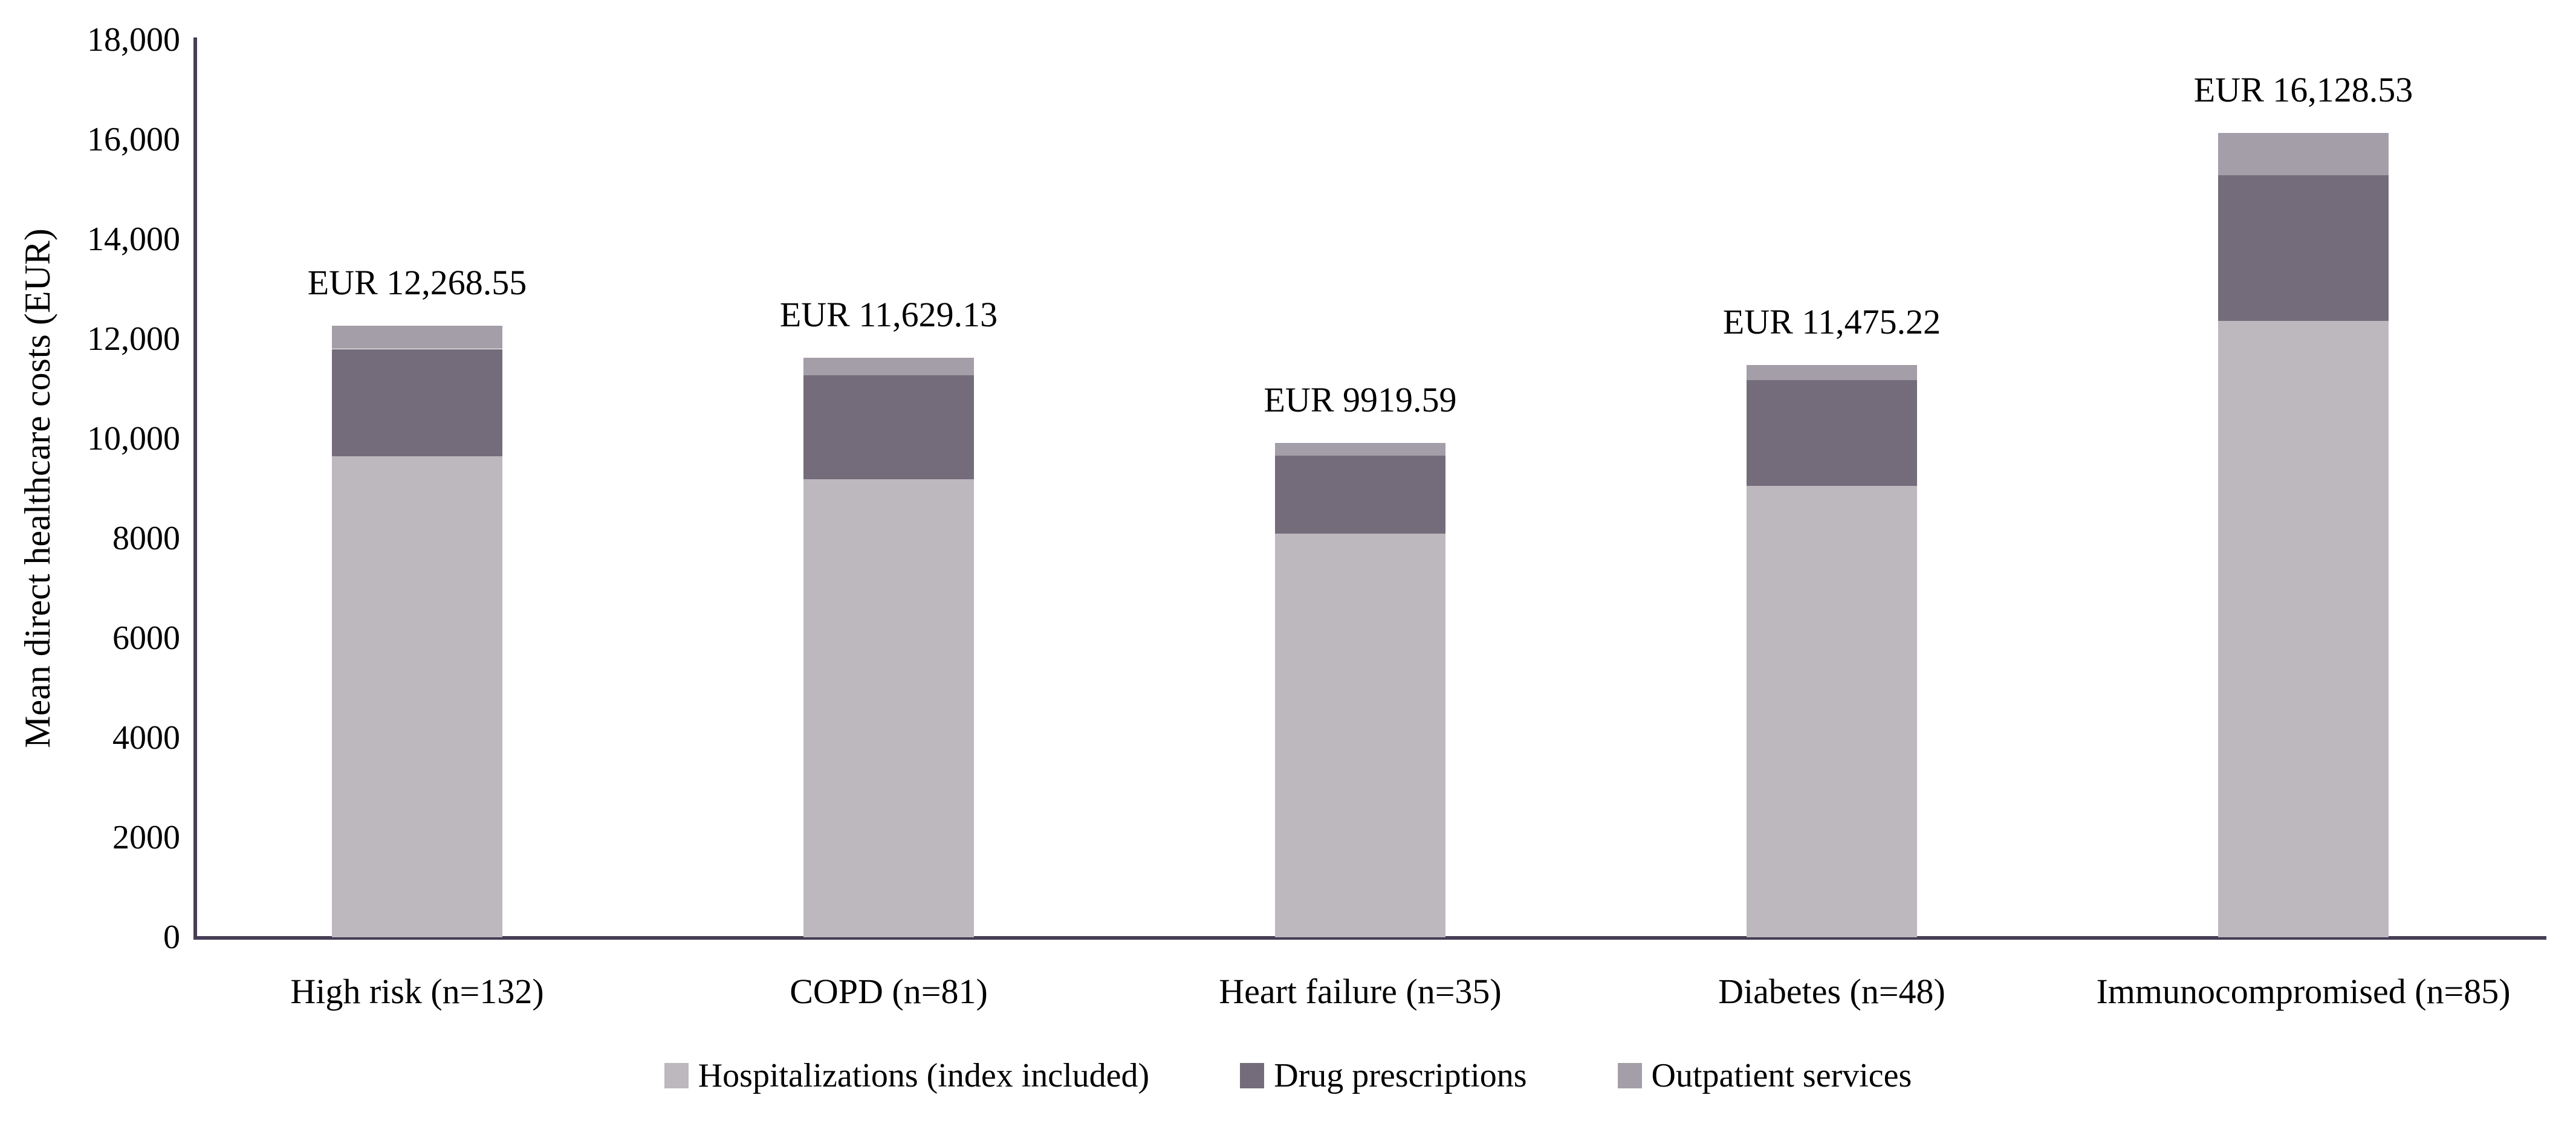  I want to click on y-tick-label: 8000, so click(146, 538).